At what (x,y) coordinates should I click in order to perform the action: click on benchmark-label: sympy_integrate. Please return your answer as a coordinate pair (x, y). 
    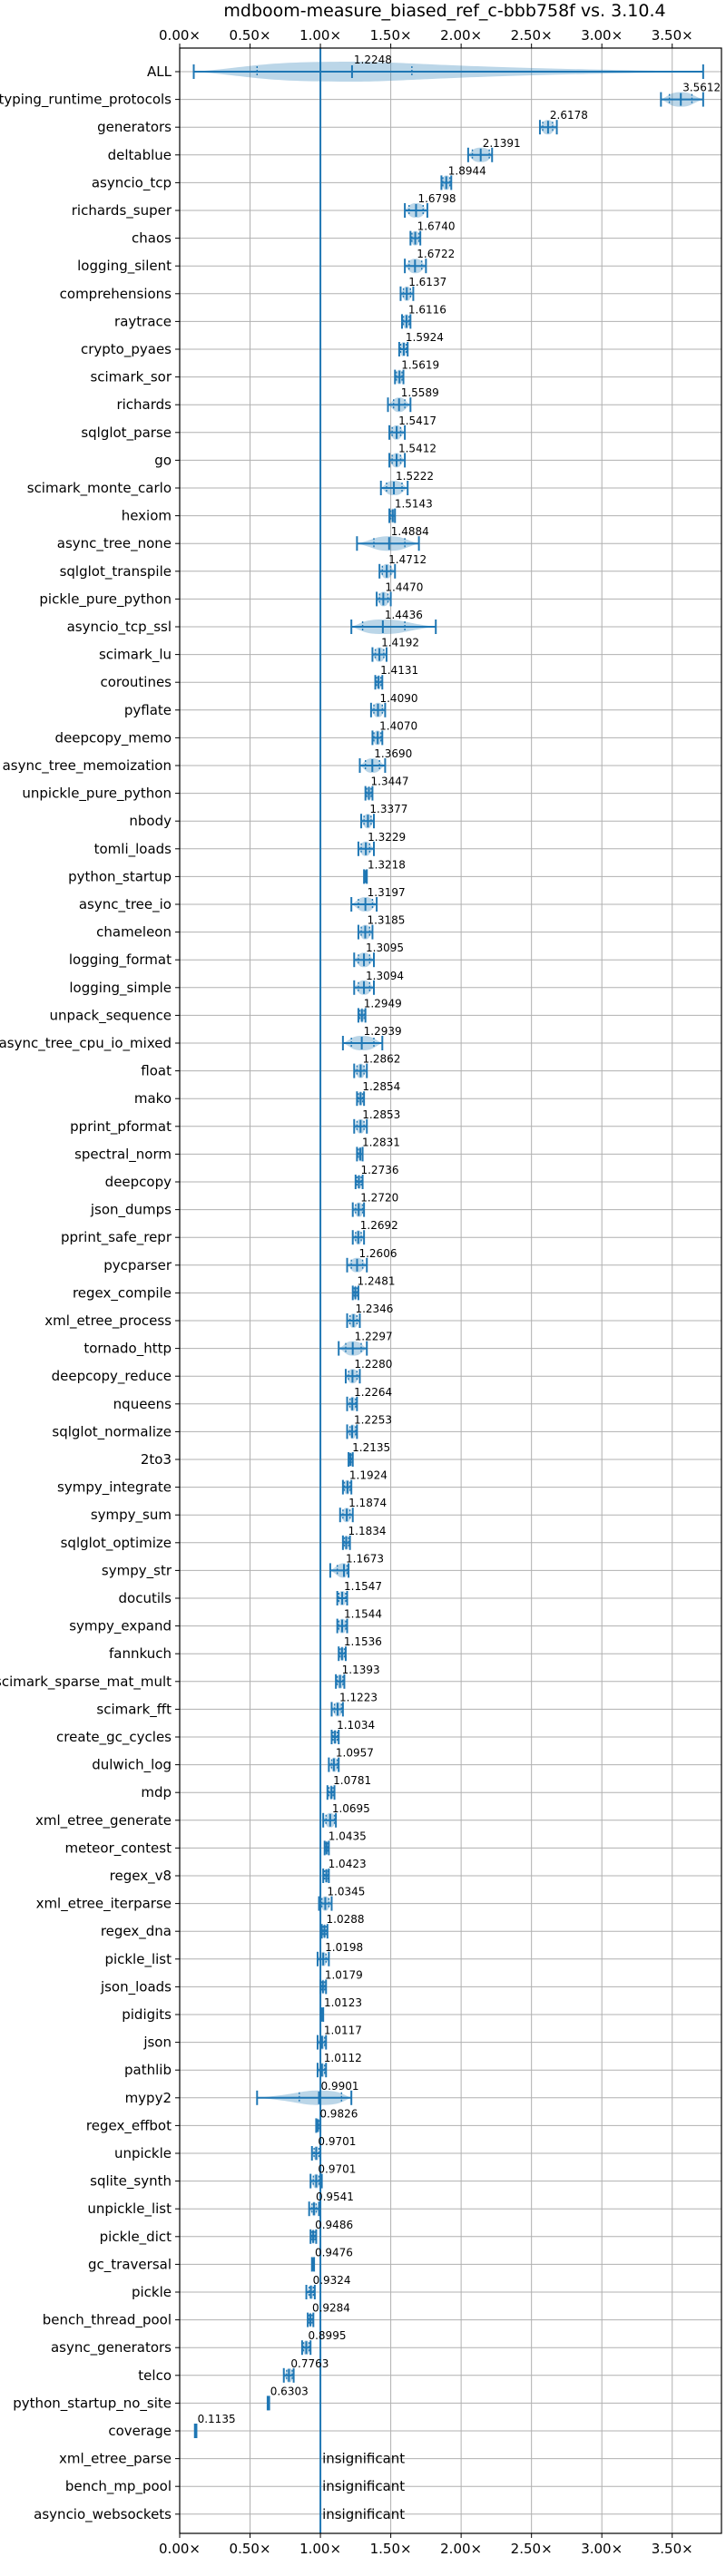
    Looking at the image, I should click on (114, 1488).